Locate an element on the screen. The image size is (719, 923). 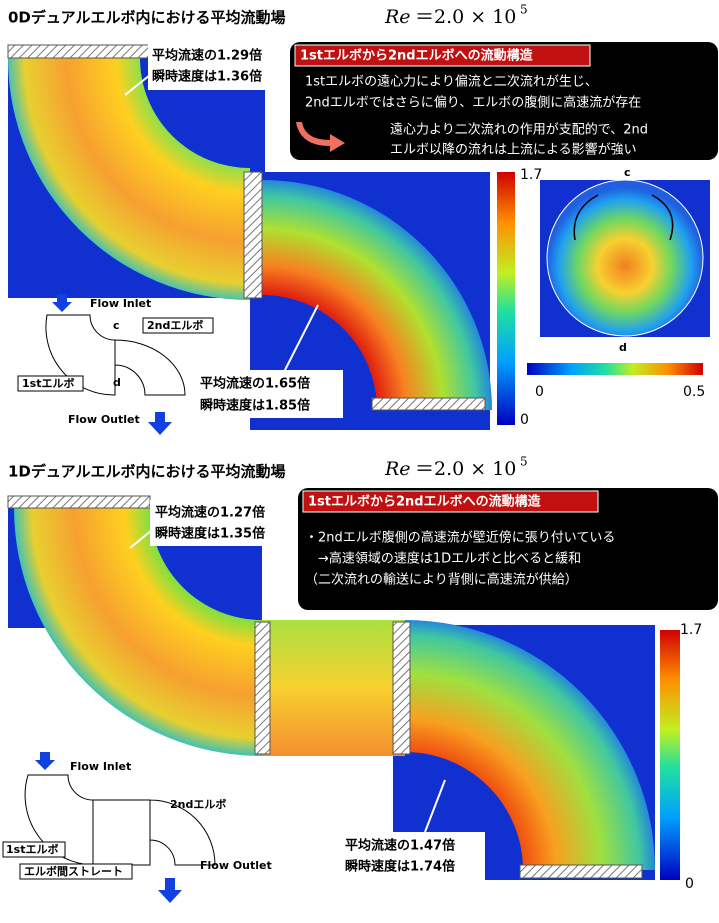
schematic is located at coordinates (115, 355).